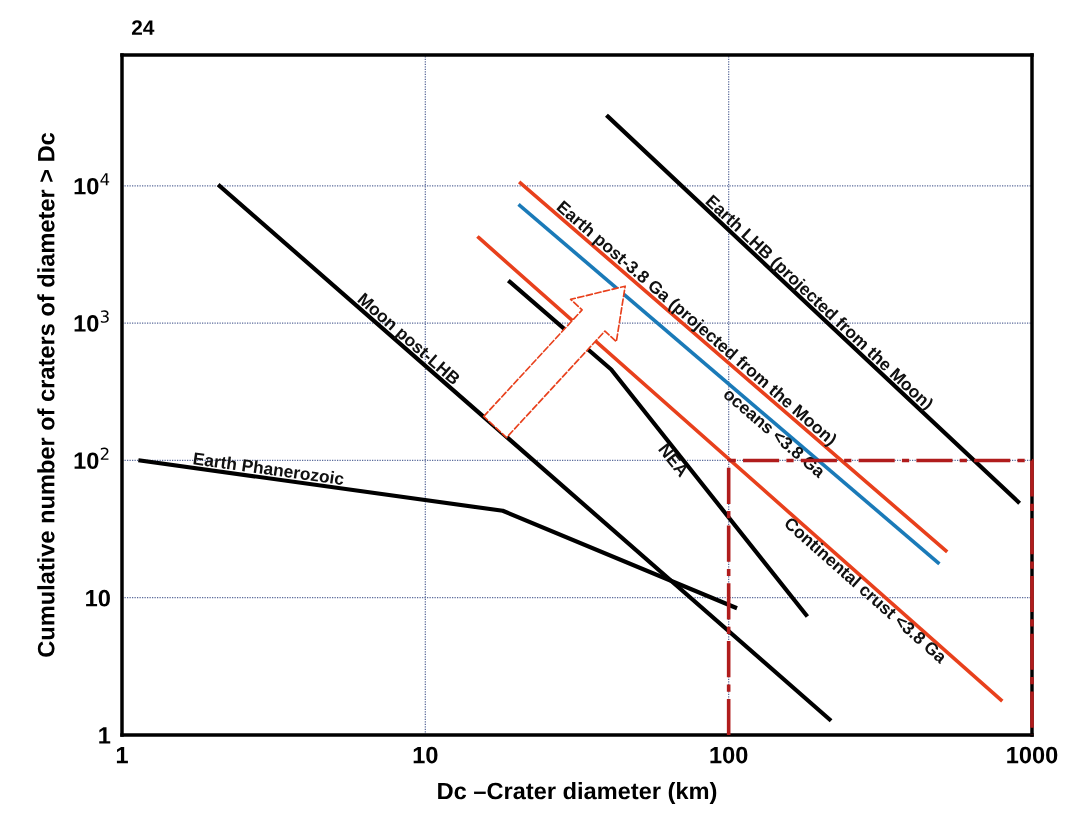  Describe the element at coordinates (425, 755) in the screenshot. I see `x-tick-label: 10` at that location.